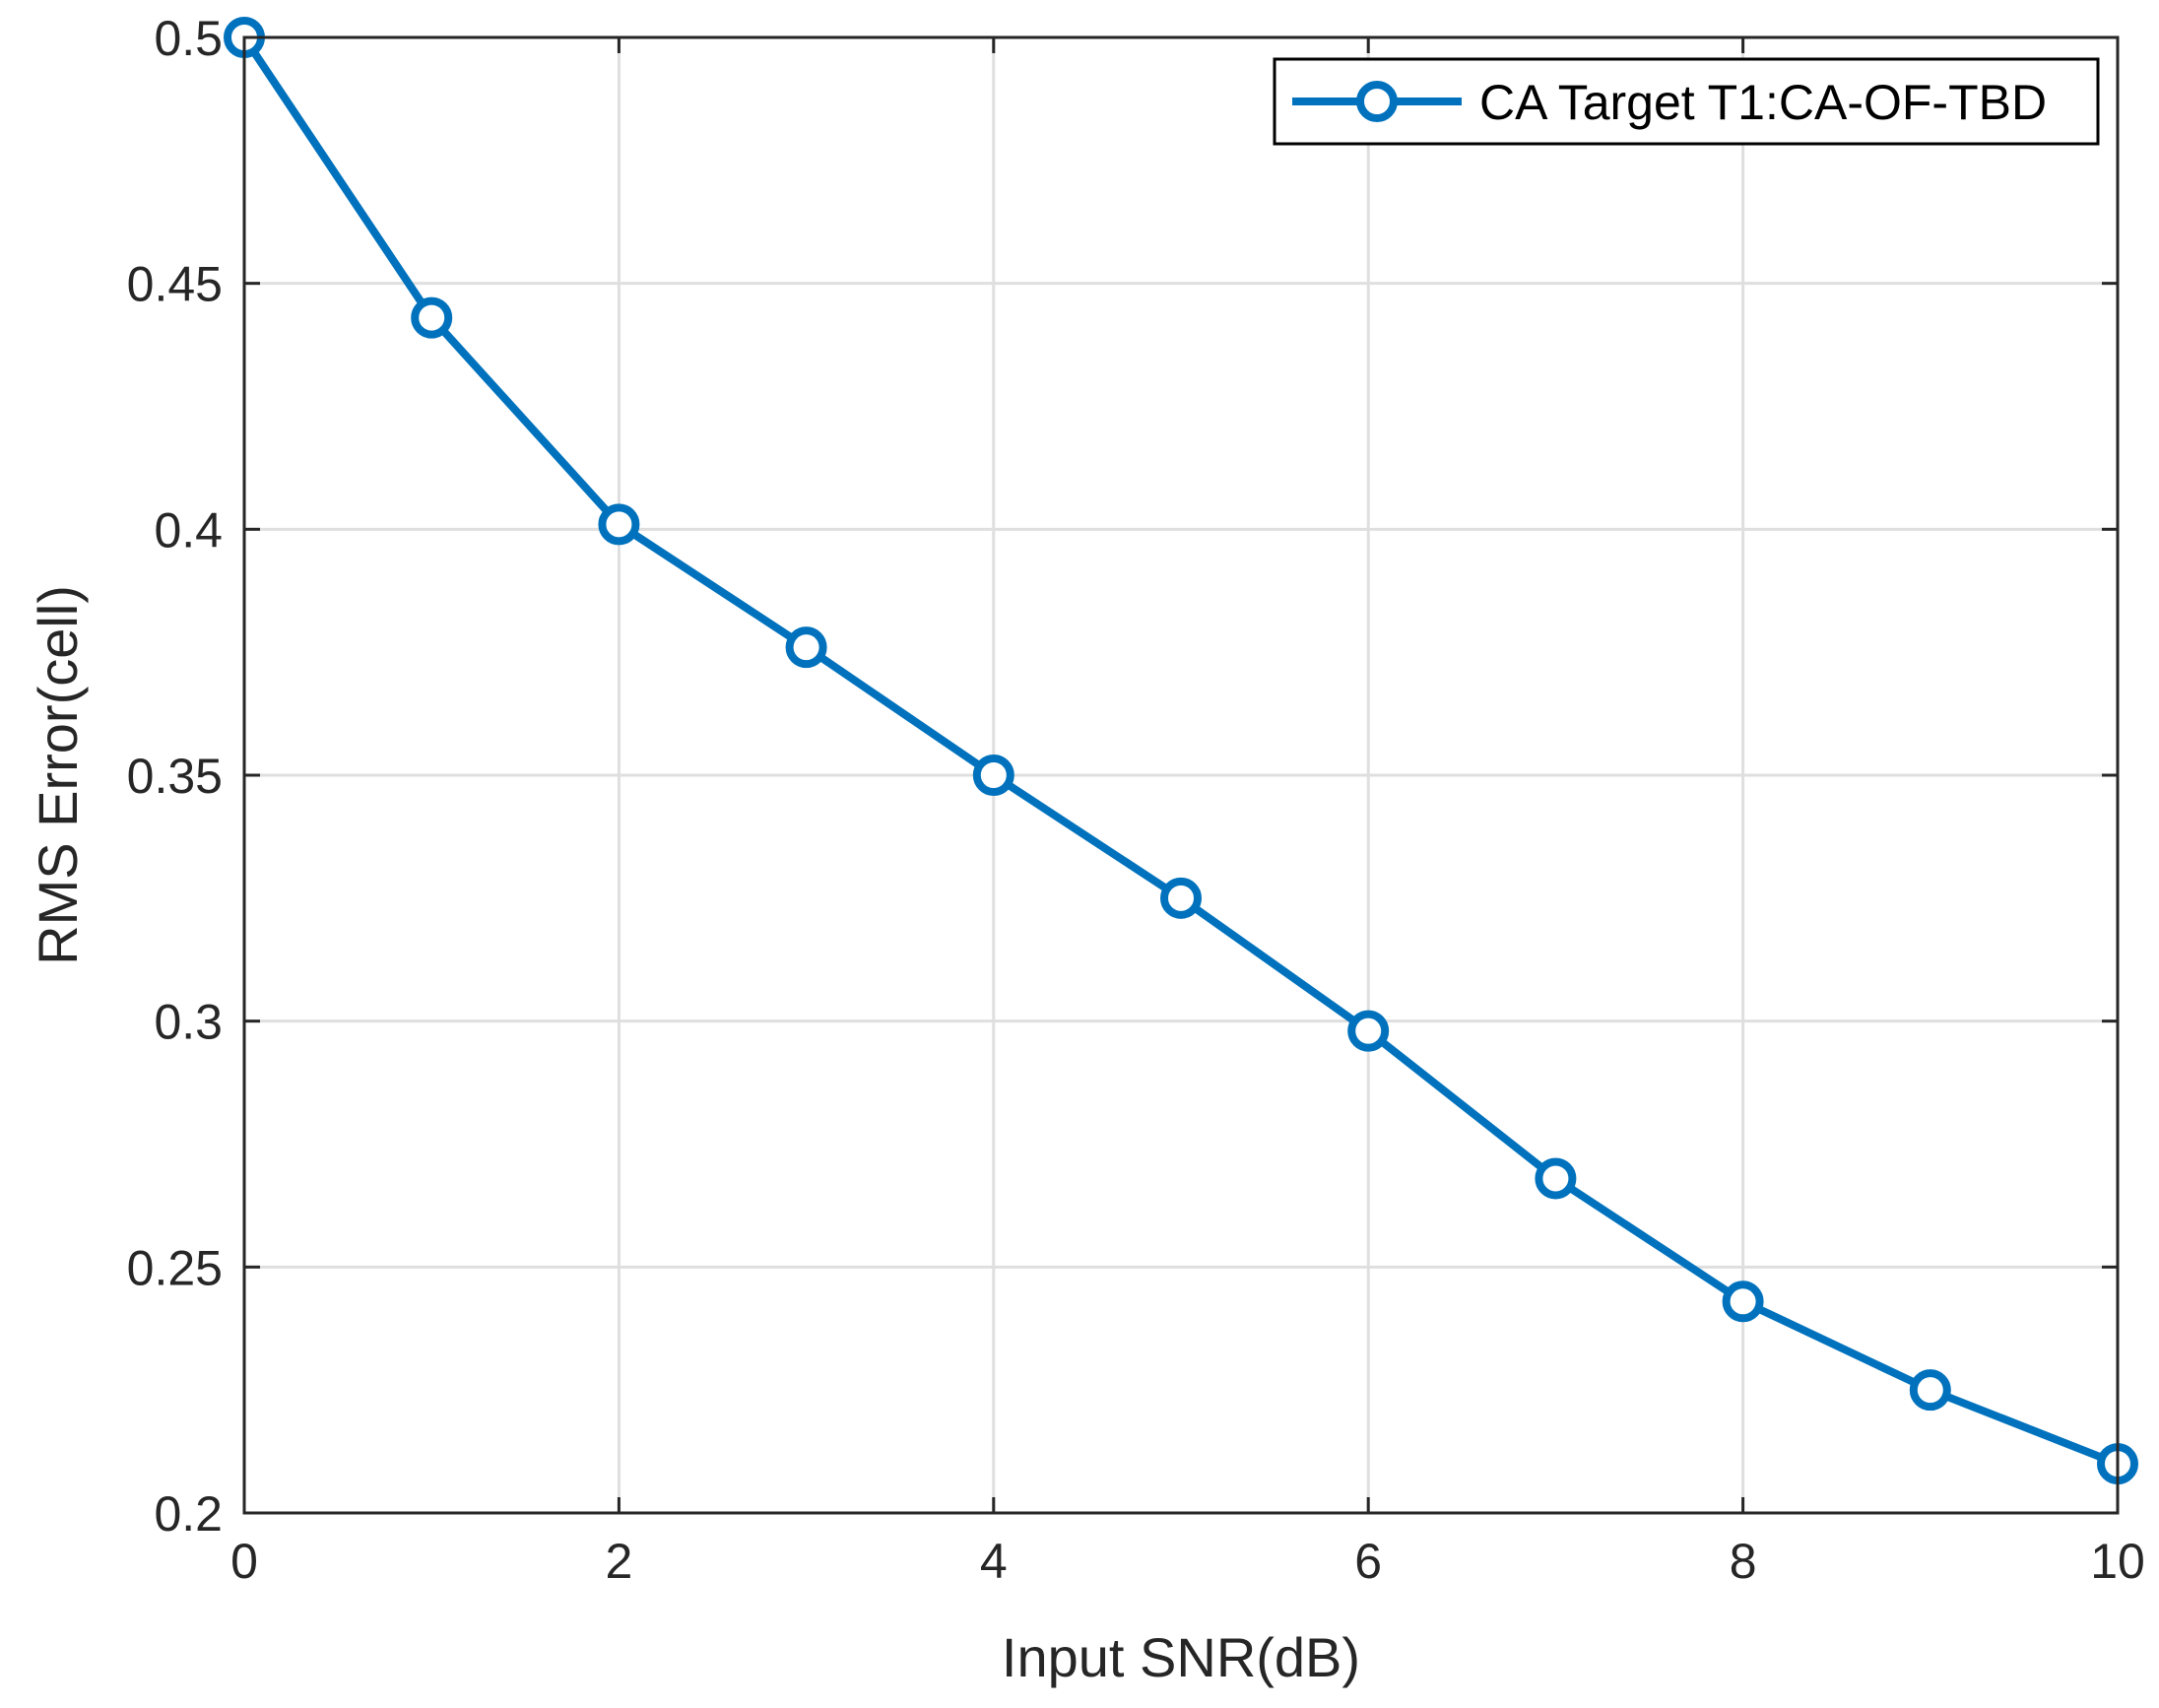 The height and width of the screenshot is (1708, 2159). I want to click on y-tick-label: 0.4, so click(188, 530).